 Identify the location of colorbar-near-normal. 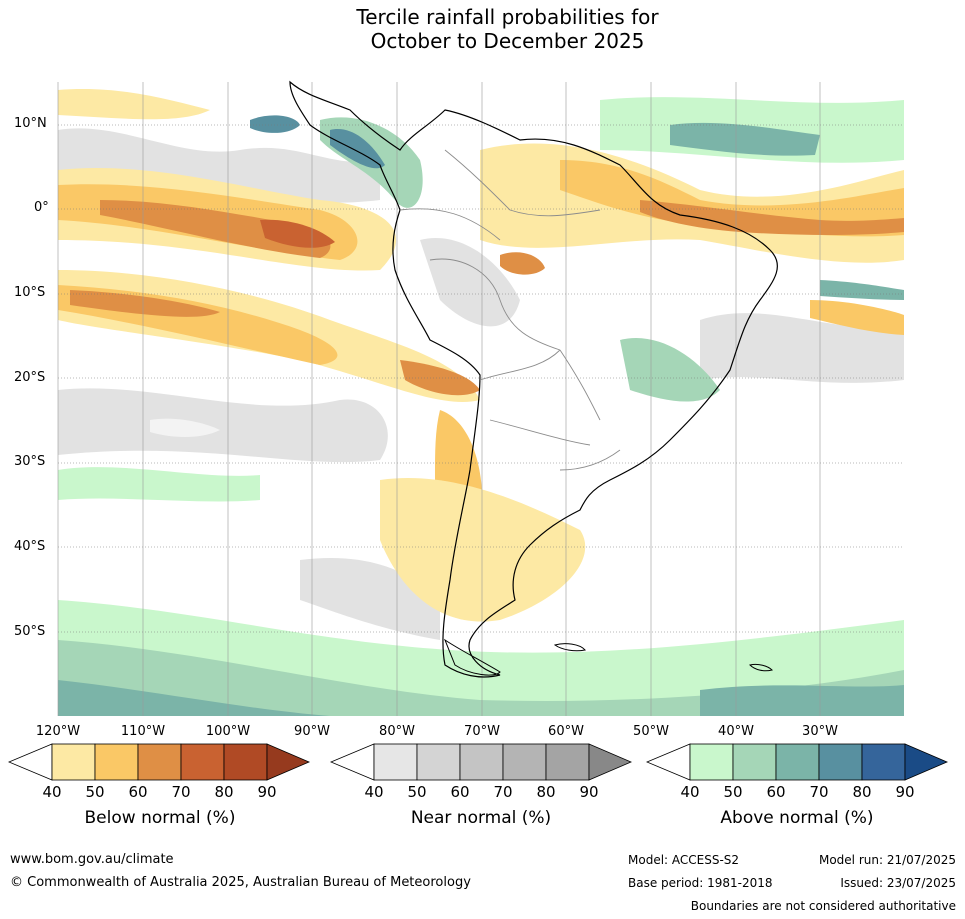
(481, 762).